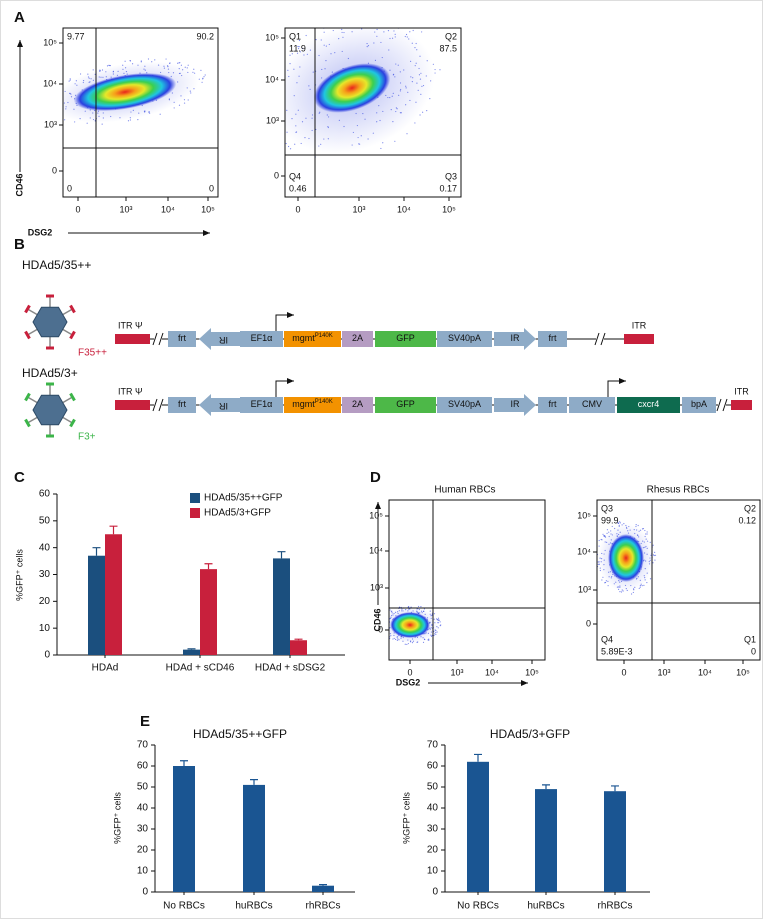 The height and width of the screenshot is (919, 763). Describe the element at coordinates (50, 373) in the screenshot. I see `construct-name: HDAd5/3+` at that location.